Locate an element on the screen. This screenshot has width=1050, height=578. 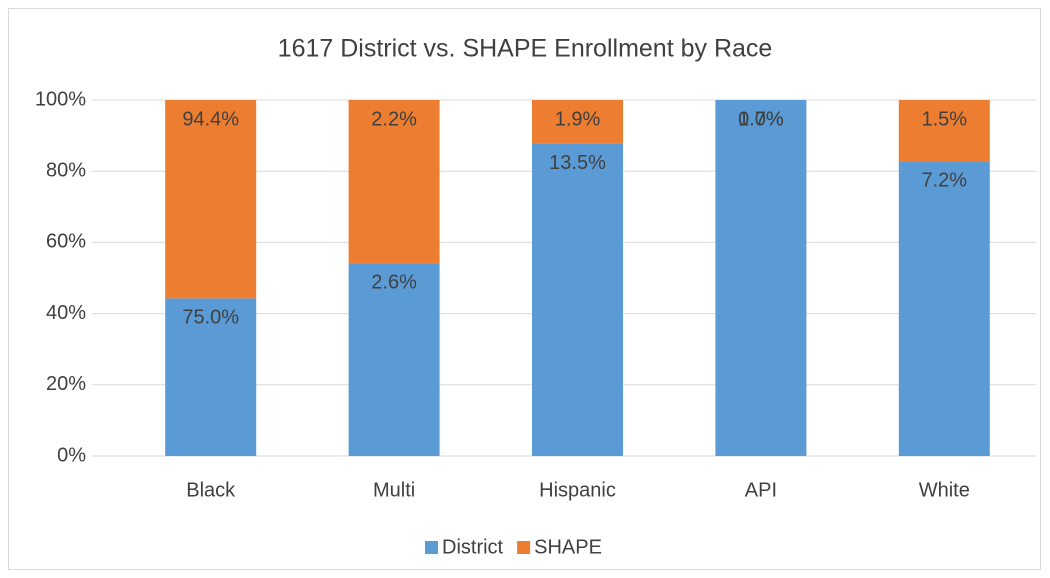
y-tick-label: 100% is located at coordinates (60, 99).